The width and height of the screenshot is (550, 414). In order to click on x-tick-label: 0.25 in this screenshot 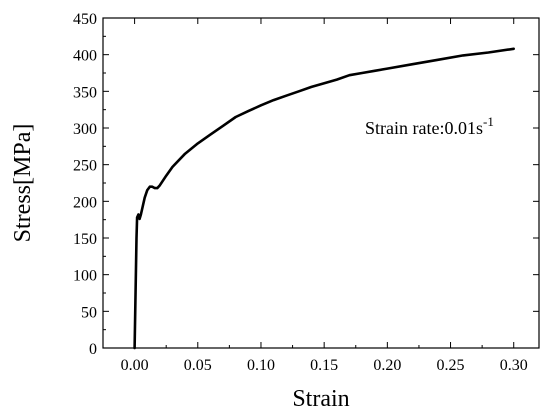, I will do `click(451, 365)`.